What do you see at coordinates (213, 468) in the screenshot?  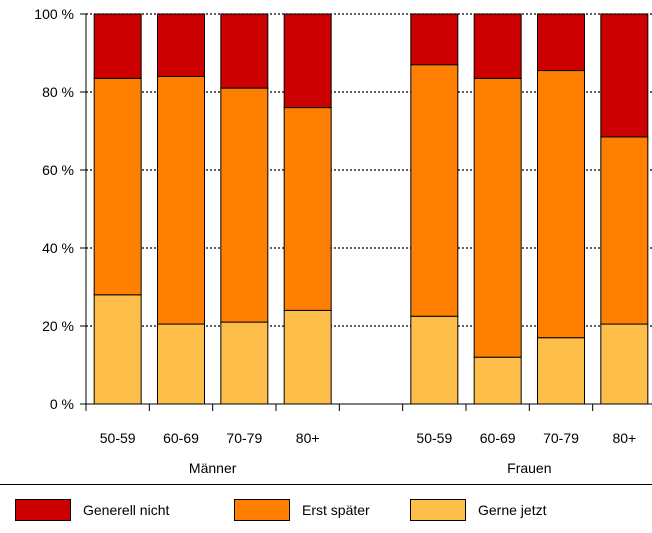 I see `group-label: Männer` at bounding box center [213, 468].